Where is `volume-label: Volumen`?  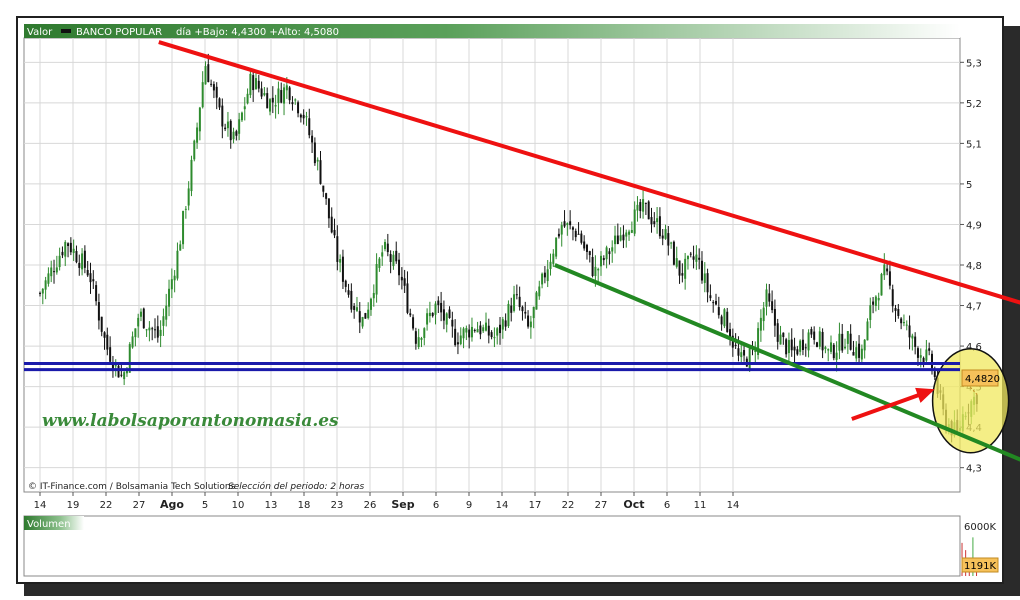 volume-label: Volumen is located at coordinates (49, 524).